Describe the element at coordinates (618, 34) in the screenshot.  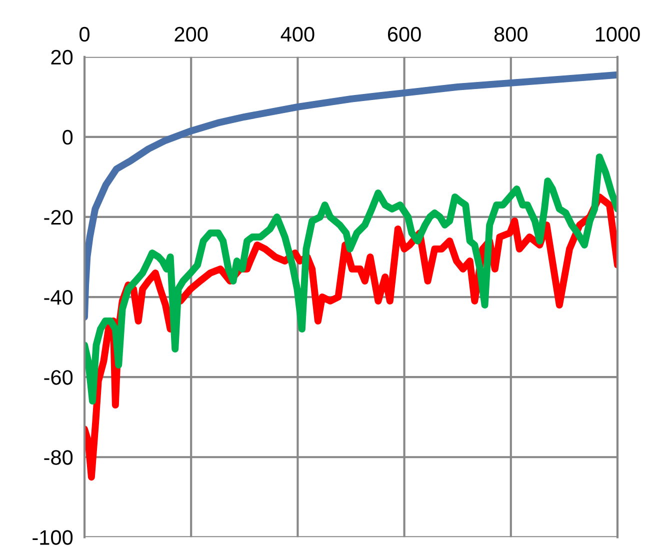
I see `x-tick-label: 1000` at that location.